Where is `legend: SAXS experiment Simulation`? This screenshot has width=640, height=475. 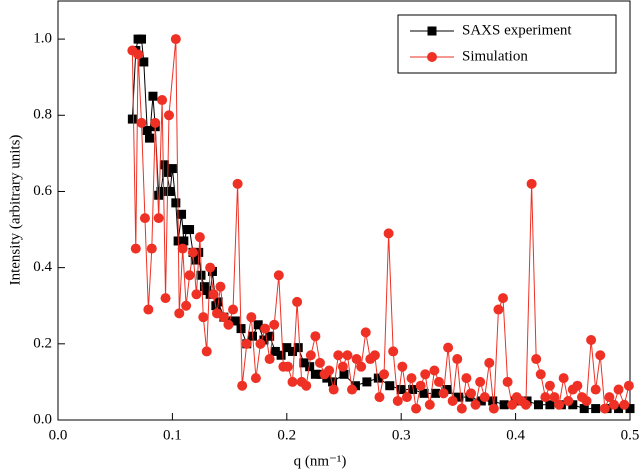
legend: SAXS experiment Simulation is located at coordinates (507, 44).